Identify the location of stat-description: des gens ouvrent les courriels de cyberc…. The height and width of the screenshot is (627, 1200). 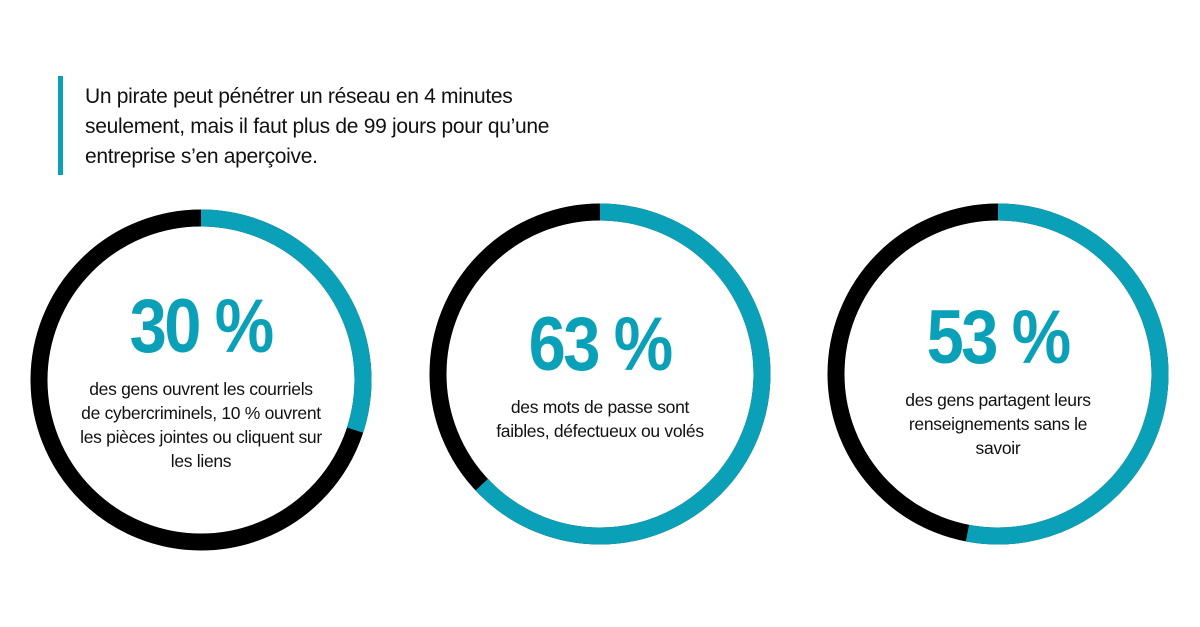
(201, 425).